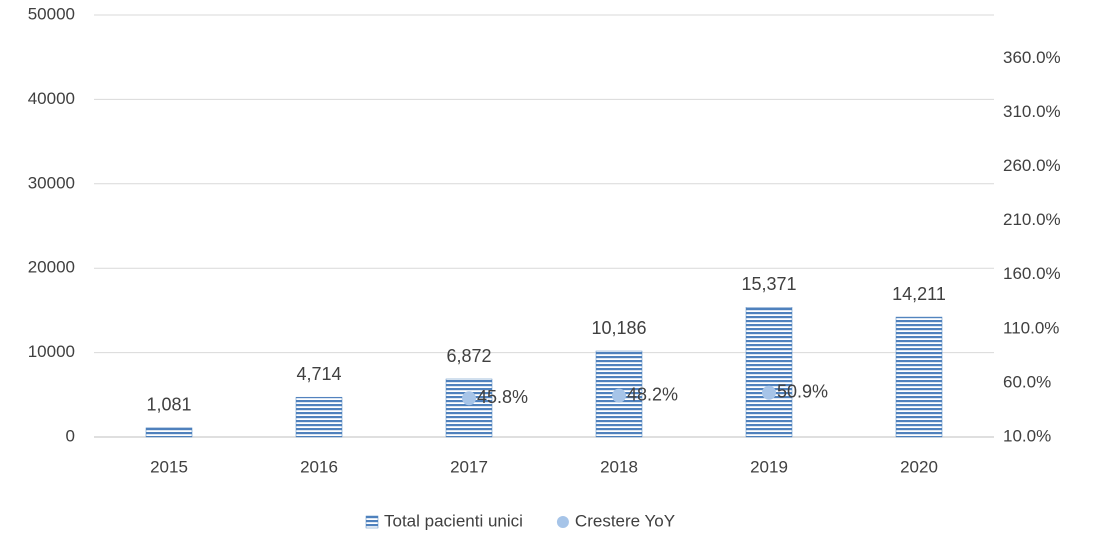 Image resolution: width=1095 pixels, height=535 pixels. I want to click on y2-tick-label: 310.0%, so click(1032, 111).